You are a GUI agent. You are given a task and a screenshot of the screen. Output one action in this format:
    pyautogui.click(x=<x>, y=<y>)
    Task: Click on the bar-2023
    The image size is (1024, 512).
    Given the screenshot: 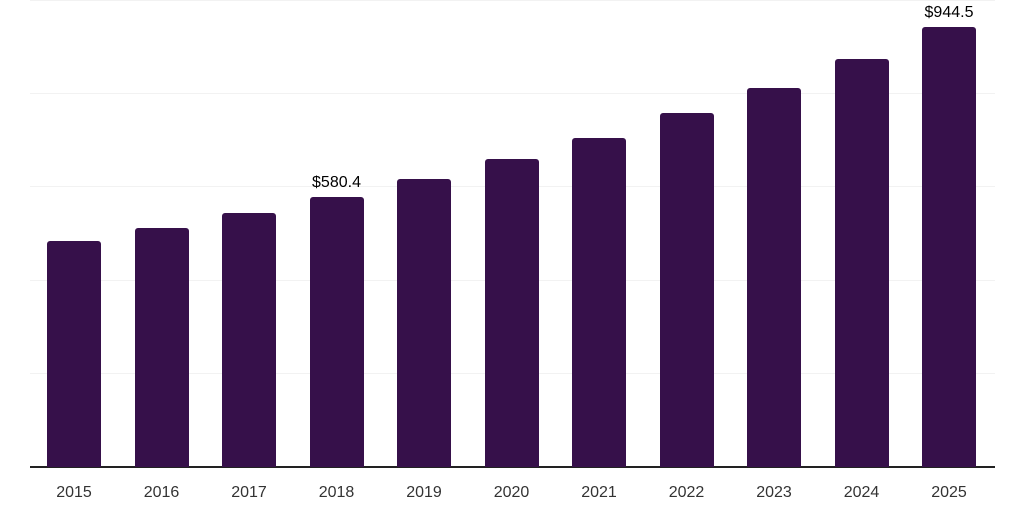 What is the action you would take?
    pyautogui.click(x=774, y=277)
    